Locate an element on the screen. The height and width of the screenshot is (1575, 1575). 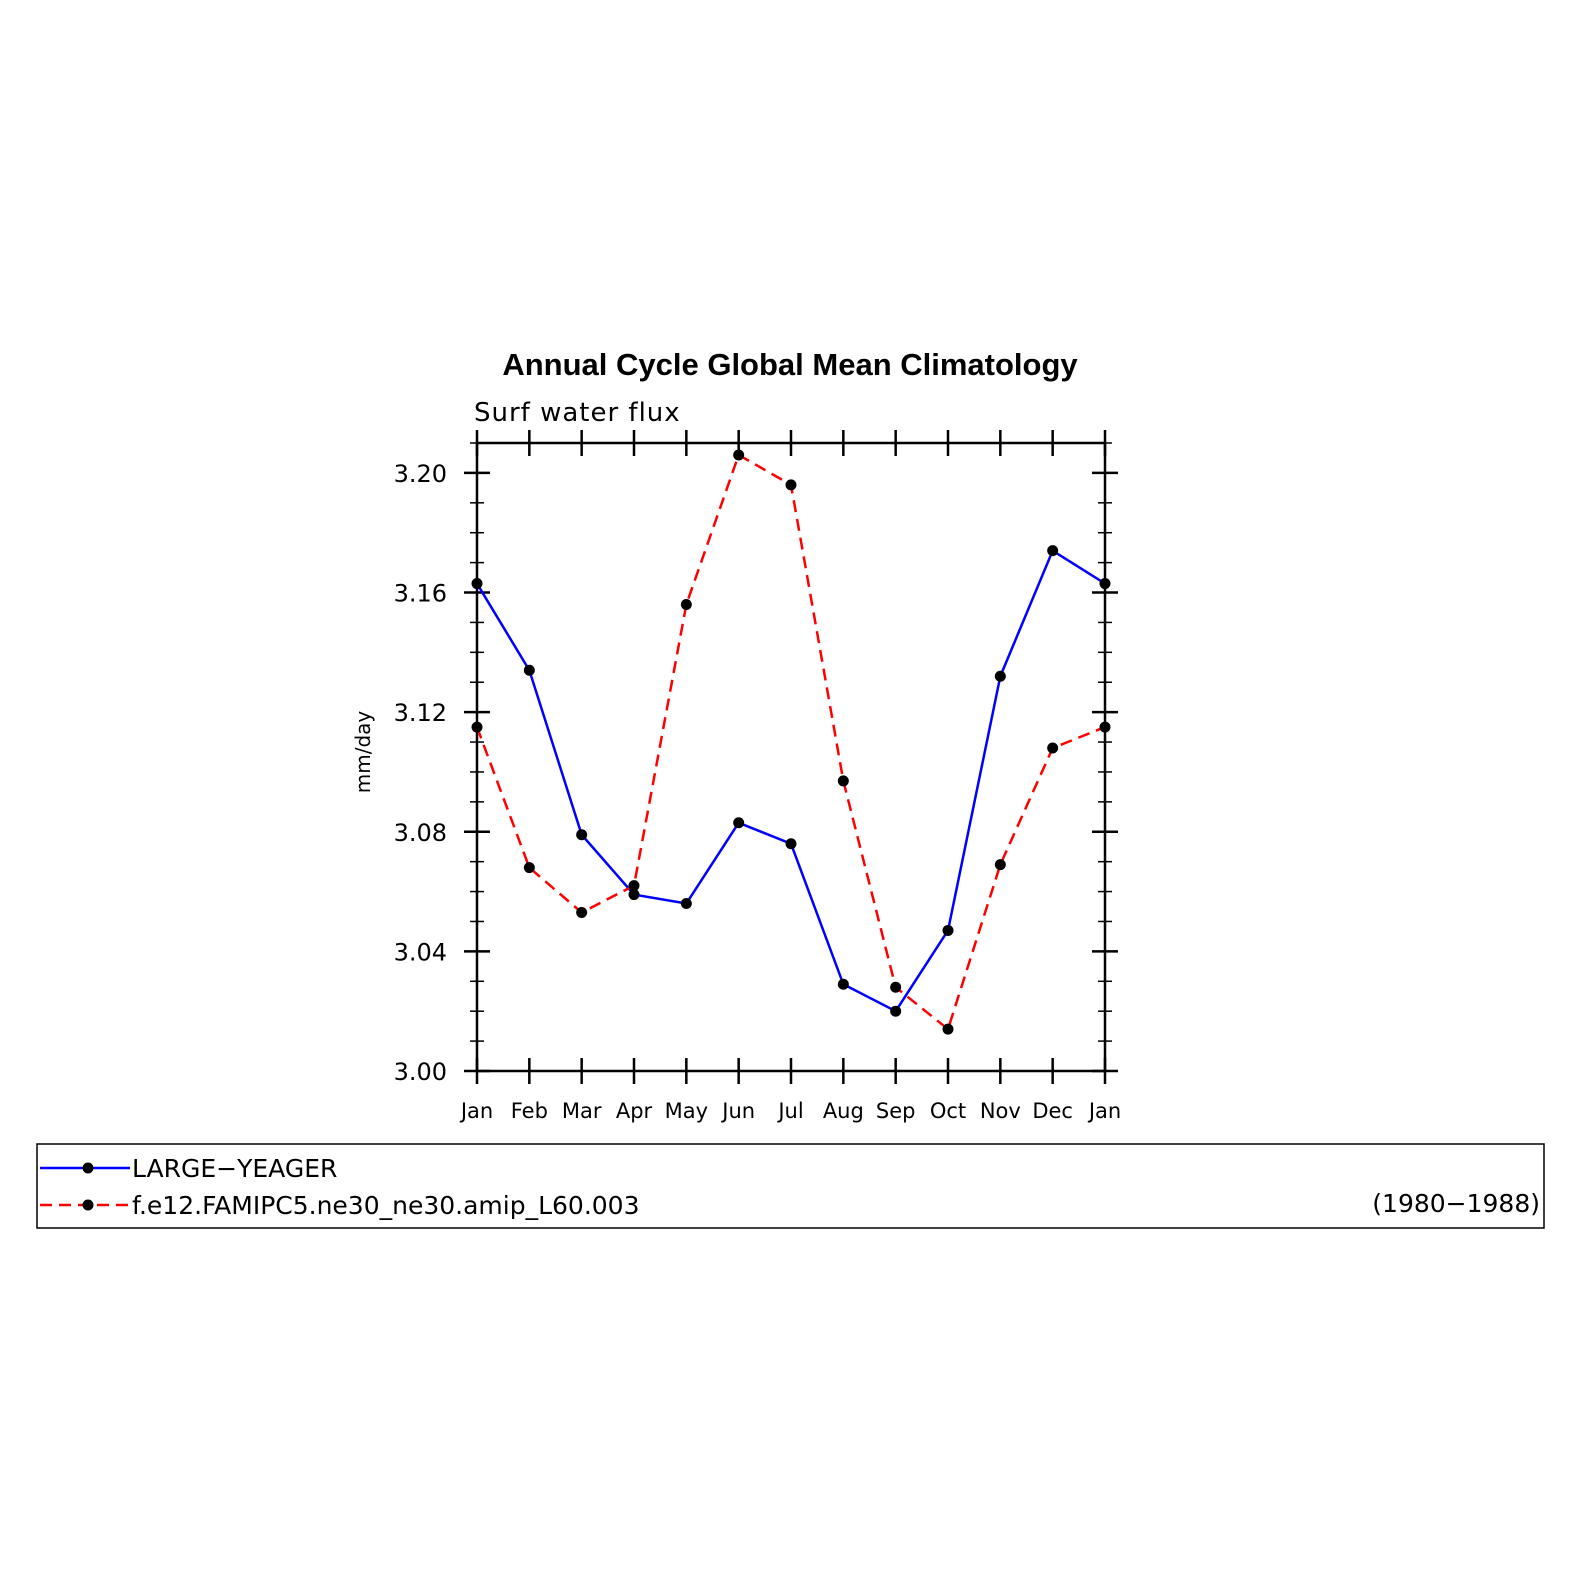
x-tick-label: Sep is located at coordinates (896, 1111).